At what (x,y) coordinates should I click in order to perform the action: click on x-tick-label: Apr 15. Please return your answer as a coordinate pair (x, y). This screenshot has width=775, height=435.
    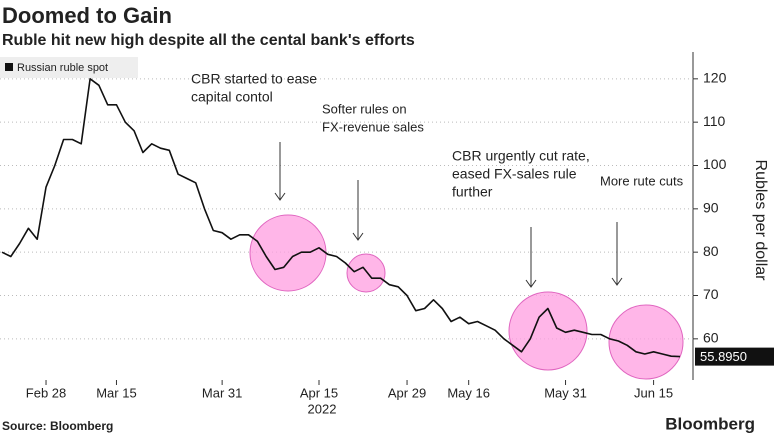
    Looking at the image, I should click on (319, 392).